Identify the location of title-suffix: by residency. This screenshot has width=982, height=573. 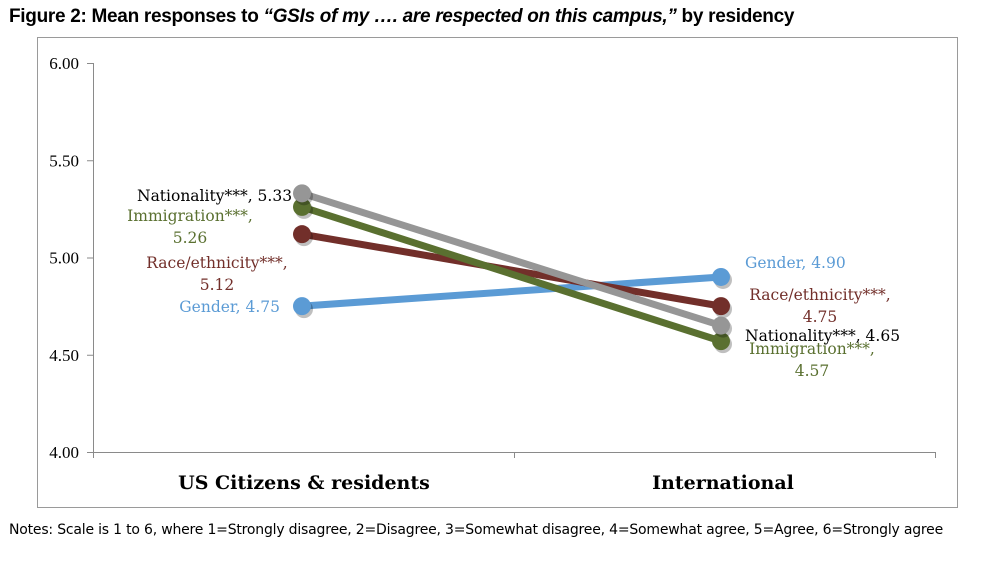
(735, 16).